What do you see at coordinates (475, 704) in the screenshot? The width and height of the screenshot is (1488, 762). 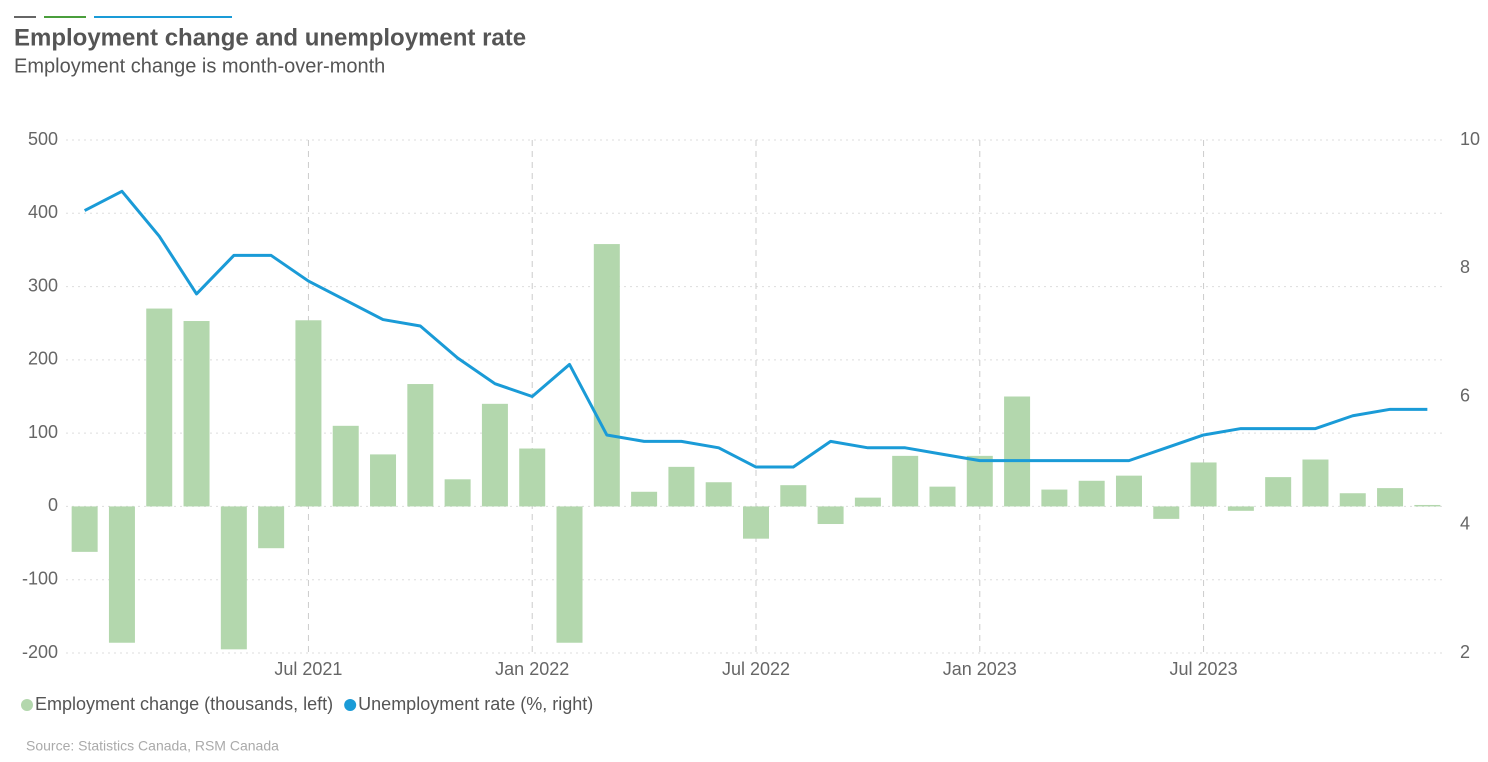 I see `legend-label: Unemployment rate (%, right)` at bounding box center [475, 704].